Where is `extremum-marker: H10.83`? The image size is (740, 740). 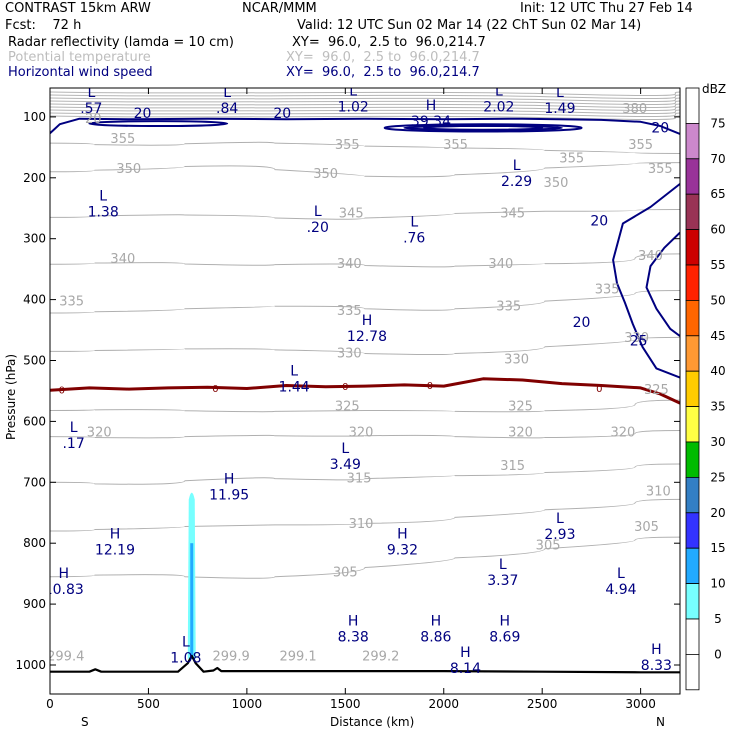
extremum-marker: H10.83 is located at coordinates (67, 582).